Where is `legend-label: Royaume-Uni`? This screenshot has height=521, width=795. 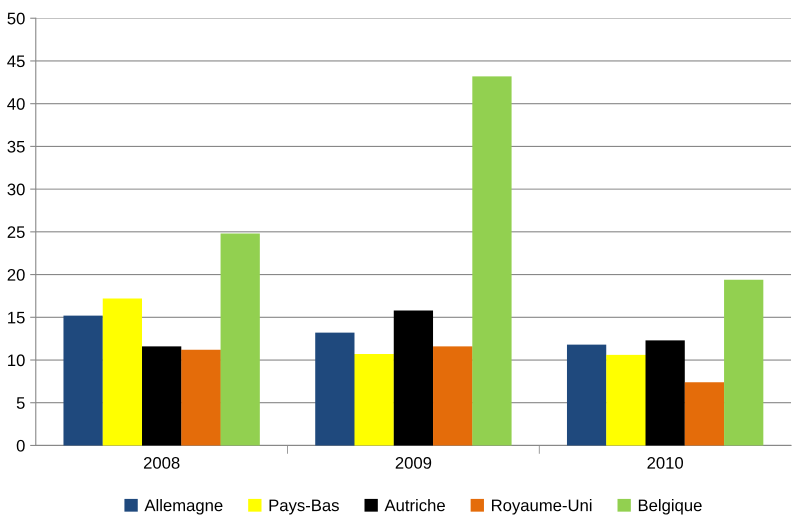 legend-label: Royaume-Uni is located at coordinates (542, 506).